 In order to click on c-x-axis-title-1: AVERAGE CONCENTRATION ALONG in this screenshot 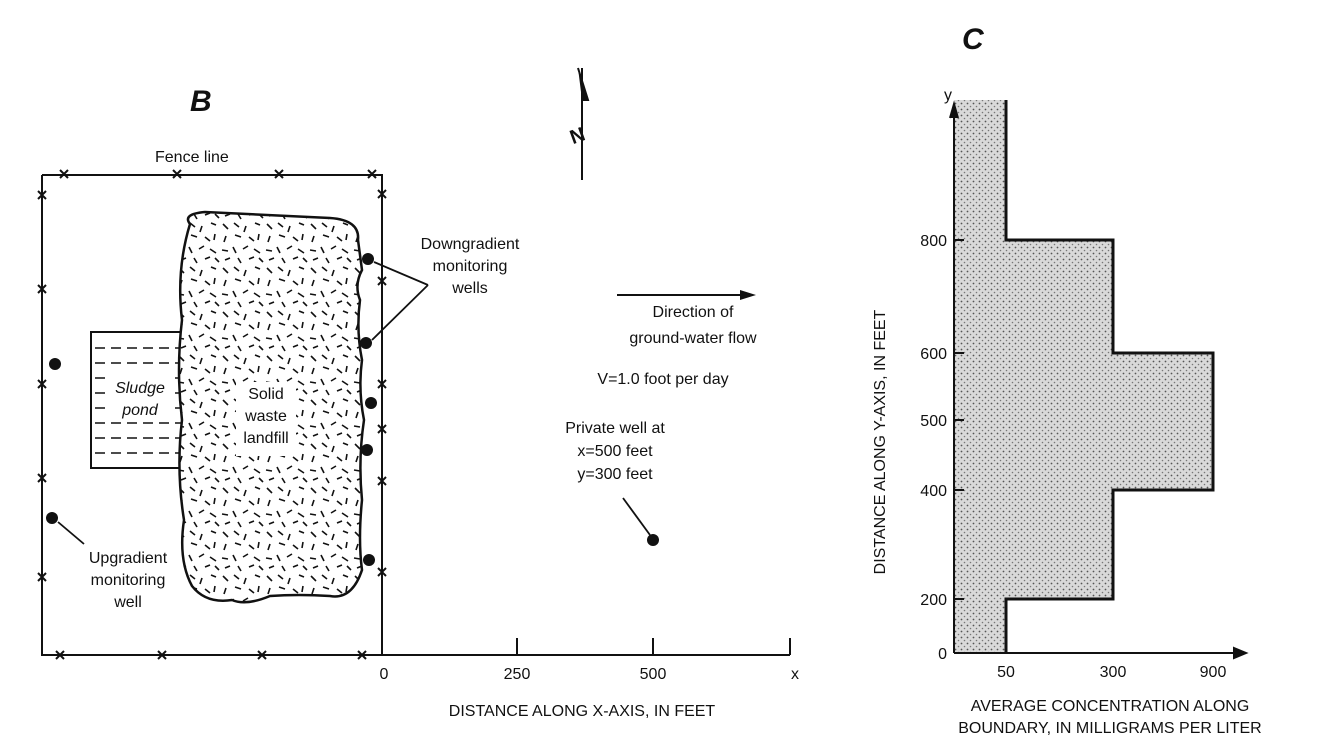, I will do `click(1110, 706)`.